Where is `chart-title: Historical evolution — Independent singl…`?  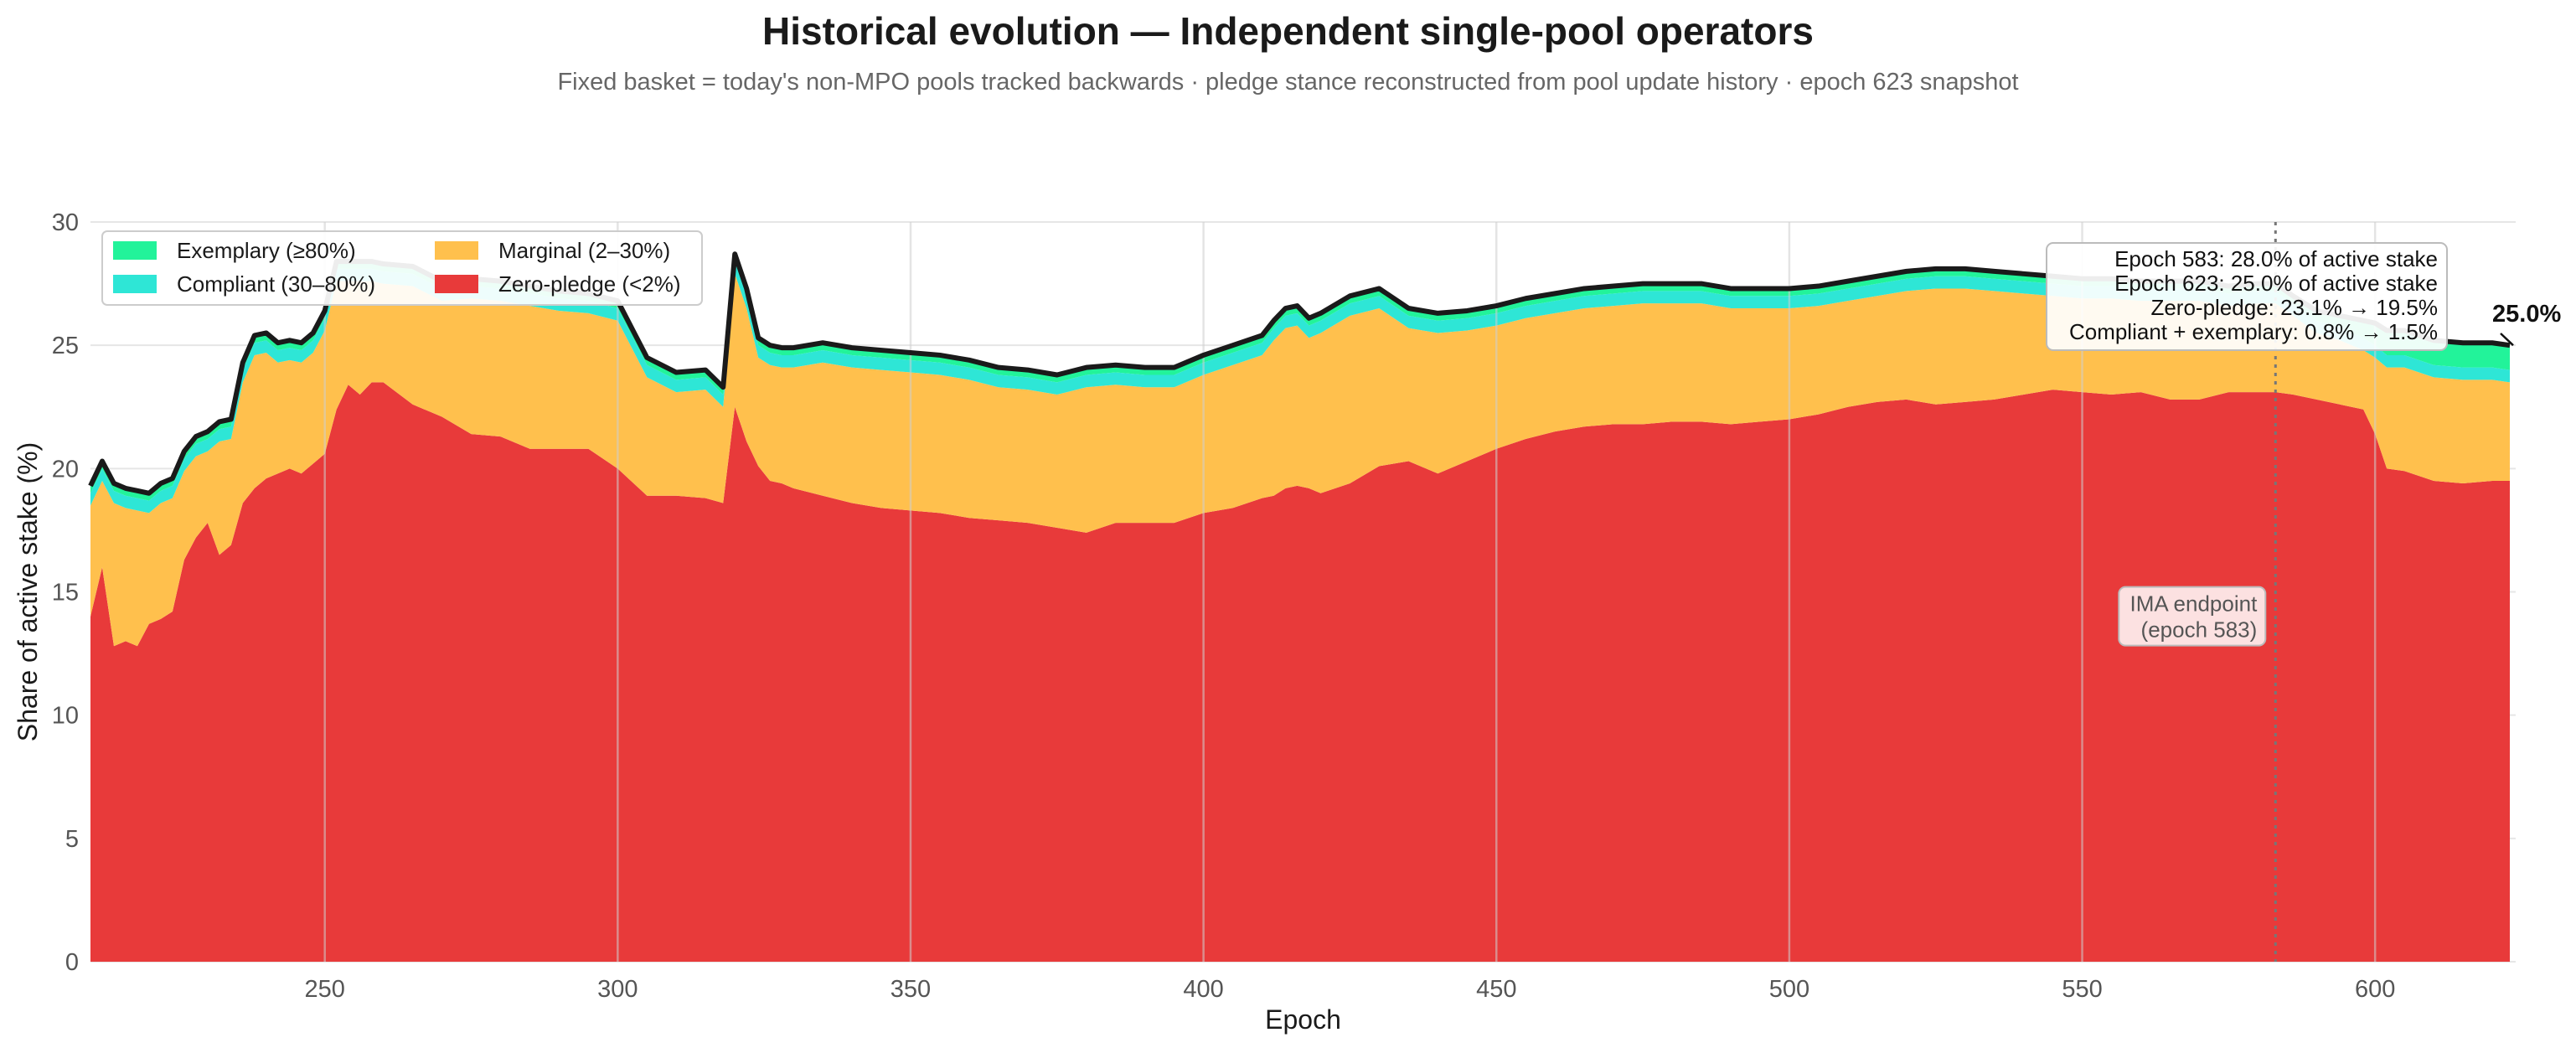 chart-title: Historical evolution — Independent singl… is located at coordinates (1288, 31).